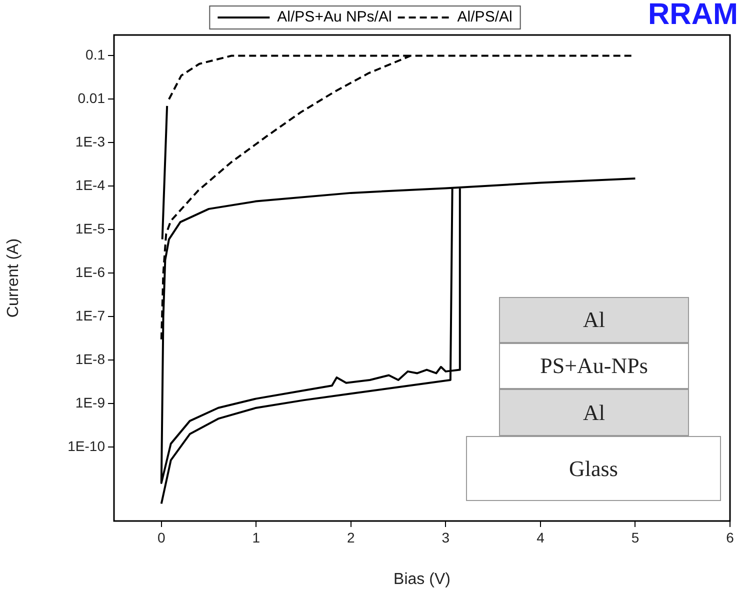  Describe the element at coordinates (351, 537) in the screenshot. I see `x-tick-label: 2` at that location.